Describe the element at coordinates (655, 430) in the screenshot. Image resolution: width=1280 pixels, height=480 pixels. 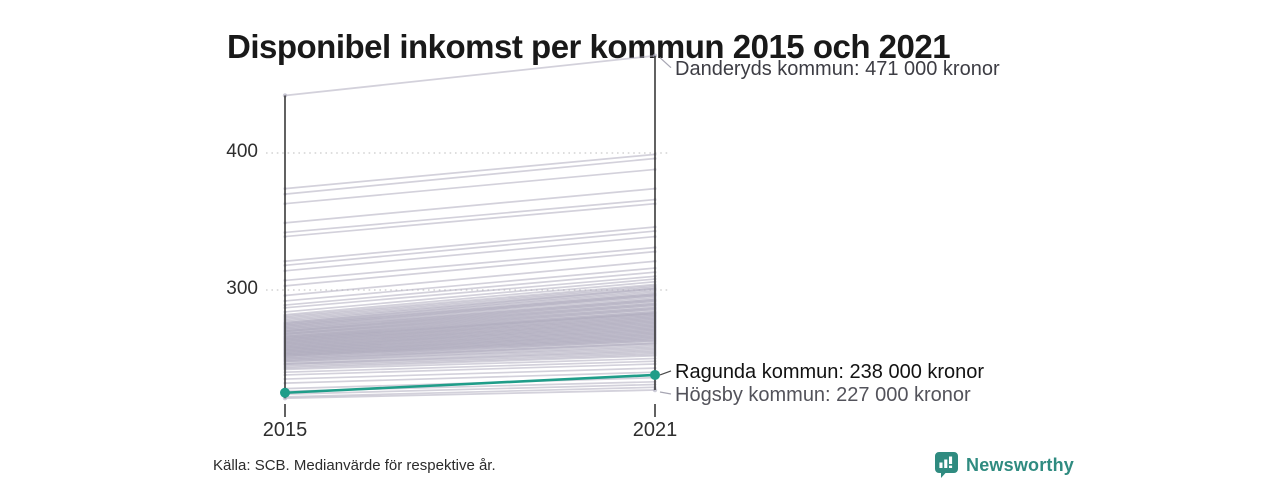
I see `x-axis-label-2021: 2021` at that location.